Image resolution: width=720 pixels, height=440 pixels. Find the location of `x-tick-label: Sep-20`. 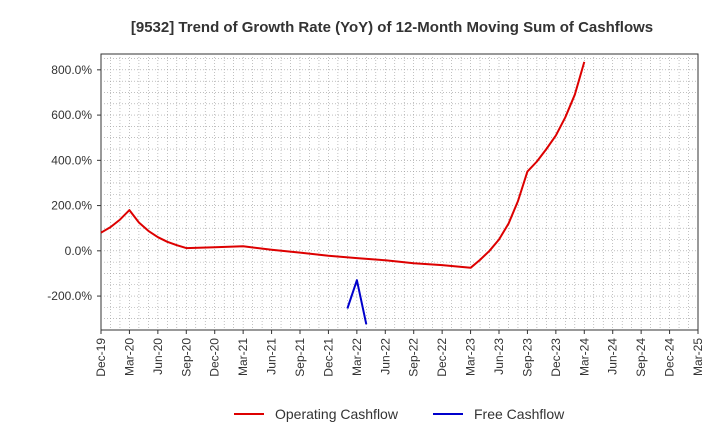

x-tick-label: Sep-20 is located at coordinates (186, 357).